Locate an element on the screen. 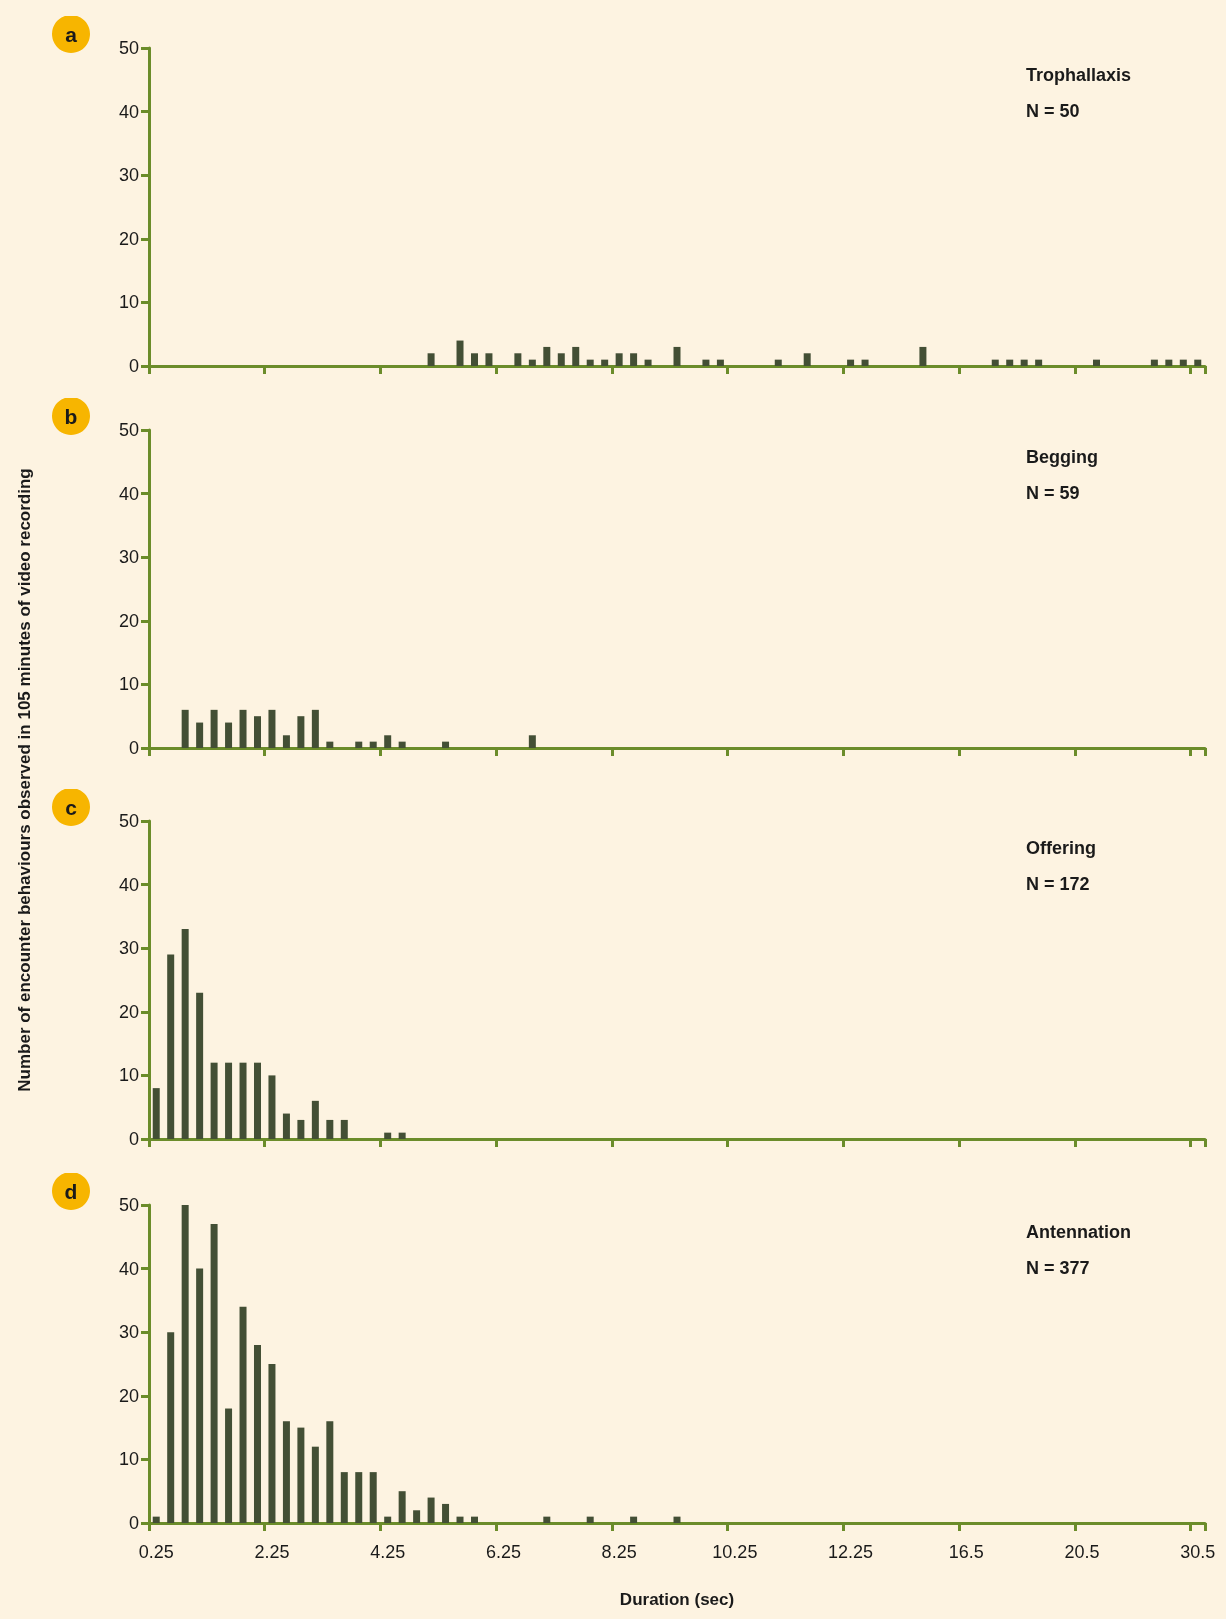  chart-title: b is located at coordinates (71, 416).